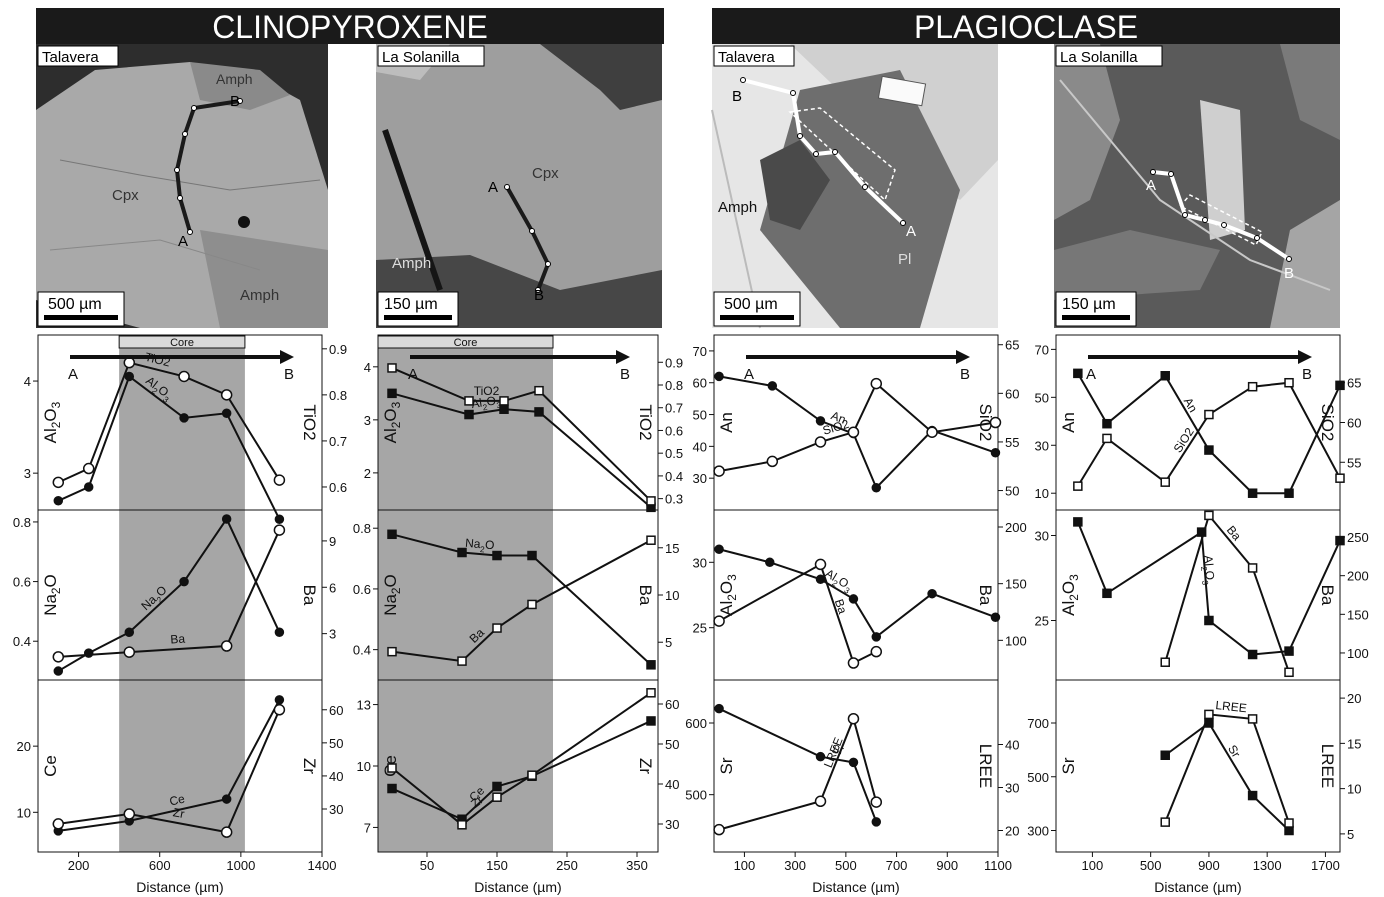  What do you see at coordinates (75, 304) in the screenshot?
I see `scale-bar-label: 500 µm` at bounding box center [75, 304].